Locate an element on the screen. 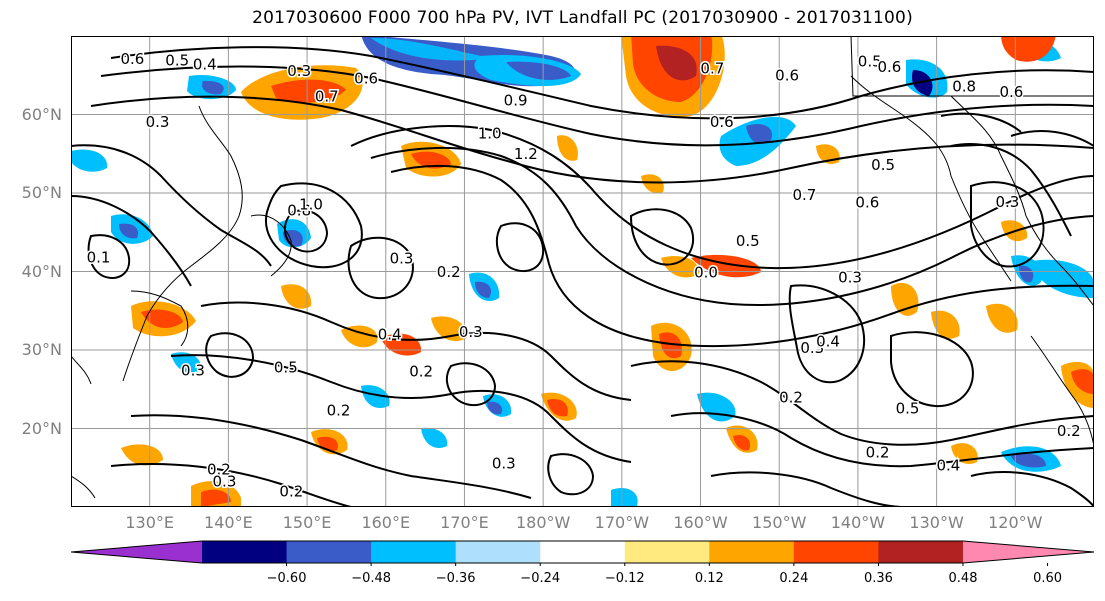 The width and height of the screenshot is (1105, 601). lon-label: 170°E is located at coordinates (464, 522).